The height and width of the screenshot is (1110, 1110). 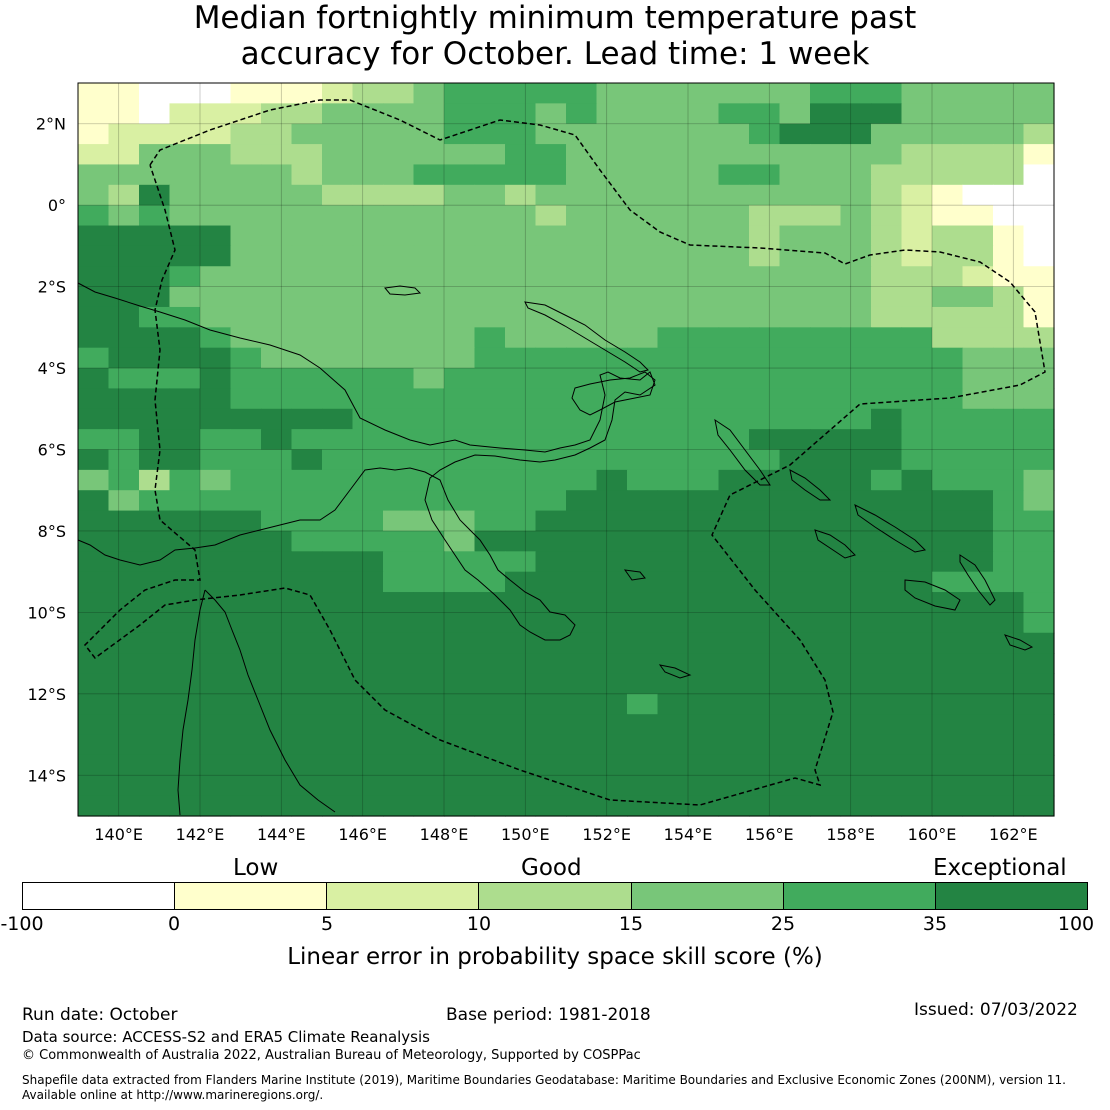 I want to click on title-line-2: accuracy for October. Lead time: 1 week, so click(x=555, y=54).